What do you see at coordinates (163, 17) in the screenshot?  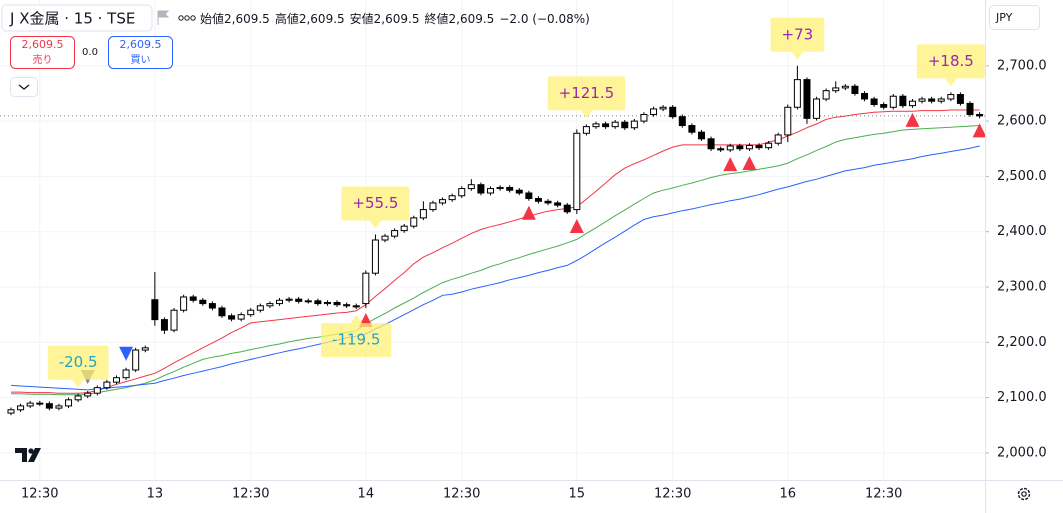 I see `flag-icon` at bounding box center [163, 17].